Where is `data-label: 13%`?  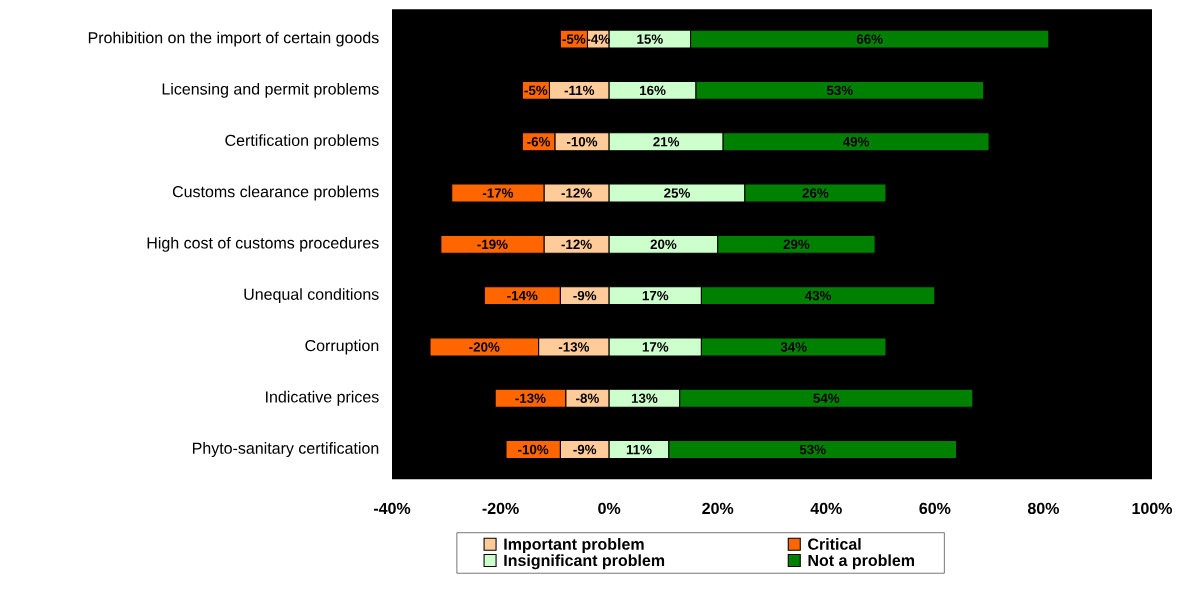 data-label: 13% is located at coordinates (644, 398).